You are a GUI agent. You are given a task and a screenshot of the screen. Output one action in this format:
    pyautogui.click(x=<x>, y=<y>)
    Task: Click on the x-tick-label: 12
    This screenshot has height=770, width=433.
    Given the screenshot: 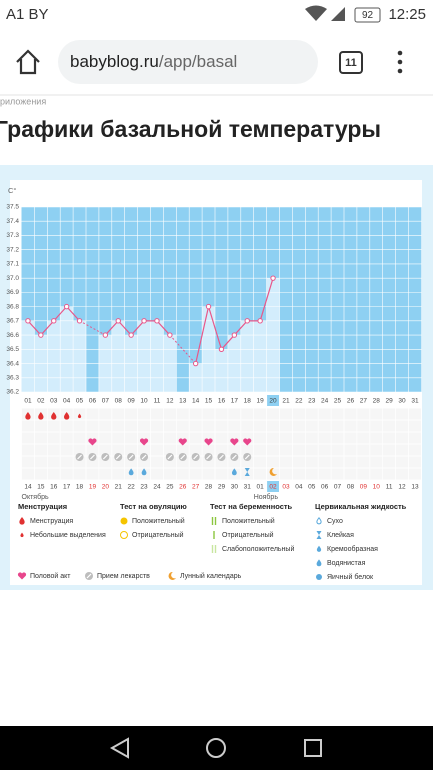 What is the action you would take?
    pyautogui.click(x=170, y=401)
    